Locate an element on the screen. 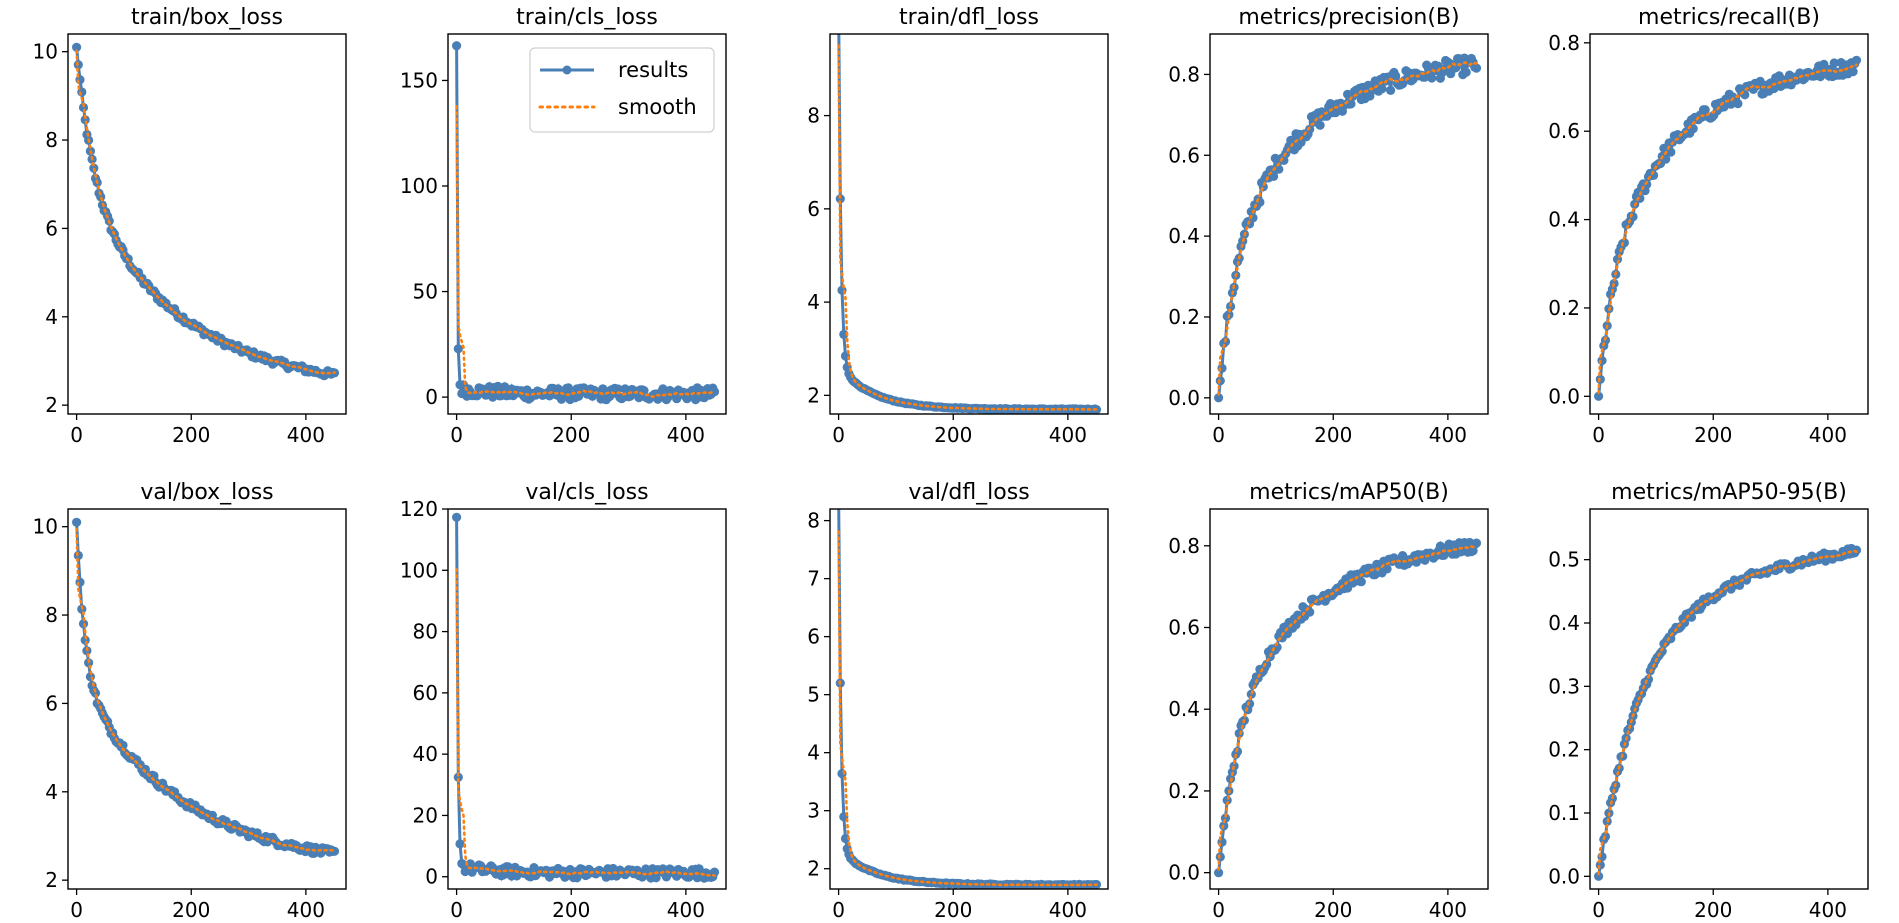 The height and width of the screenshot is (923, 1899). subplot-title: val/cls_loss is located at coordinates (586, 492).